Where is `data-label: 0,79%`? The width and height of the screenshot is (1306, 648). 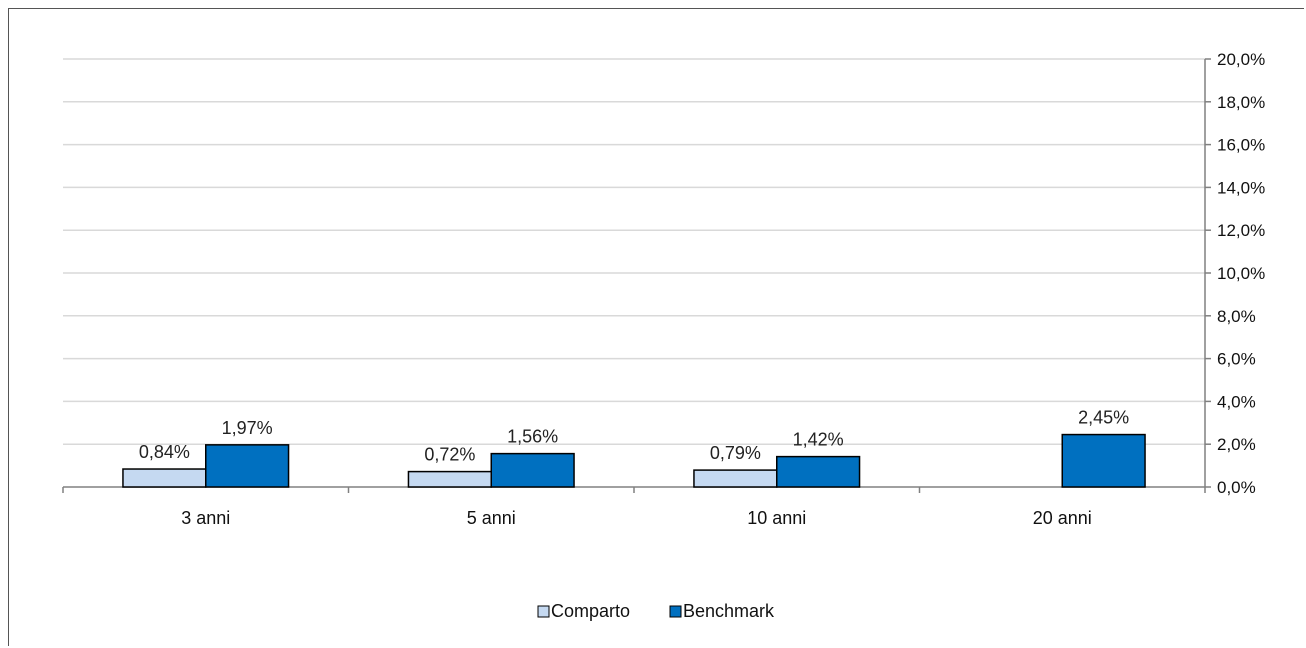
data-label: 0,79% is located at coordinates (735, 453).